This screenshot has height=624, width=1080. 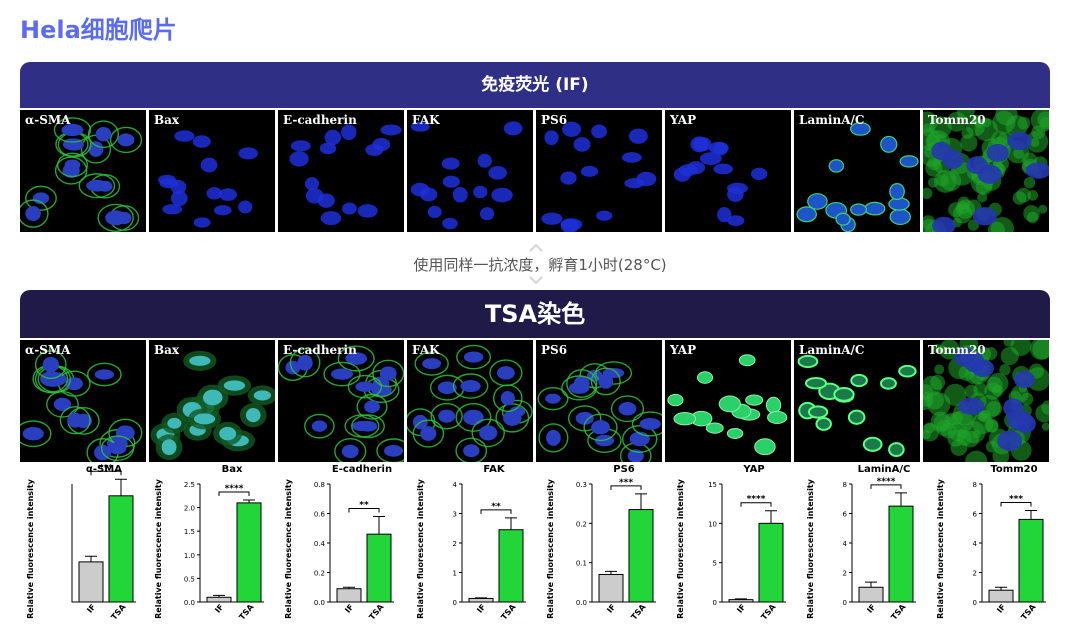 I want to click on tile-label: FAK, so click(x=426, y=350).